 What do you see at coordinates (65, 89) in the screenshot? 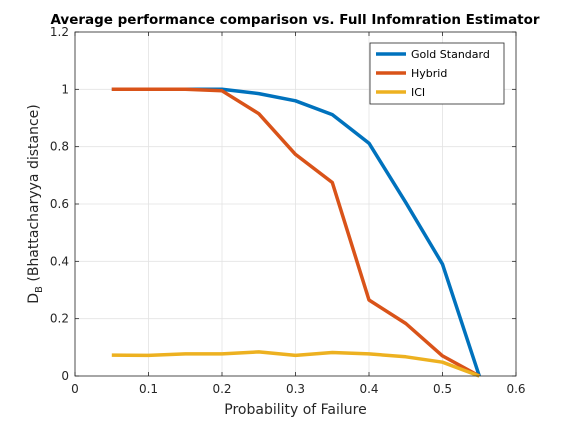
I see `y-tick-label: 1` at bounding box center [65, 89].